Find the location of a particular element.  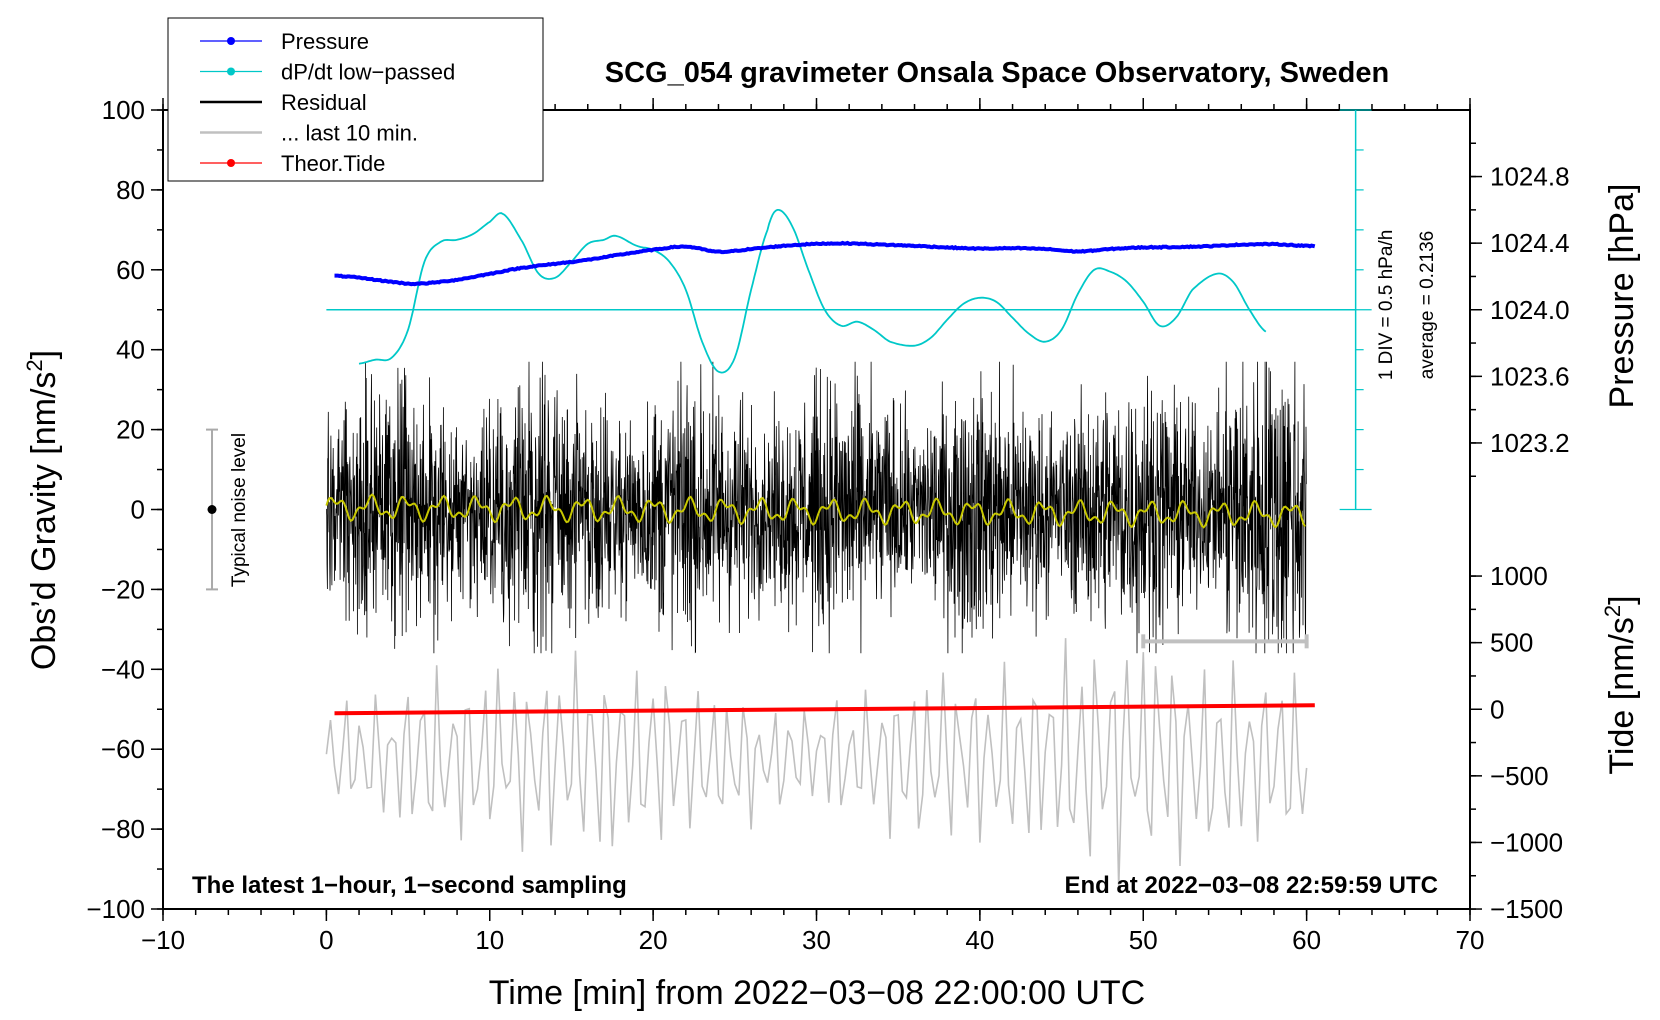

residual-trend-line is located at coordinates (815, 511).